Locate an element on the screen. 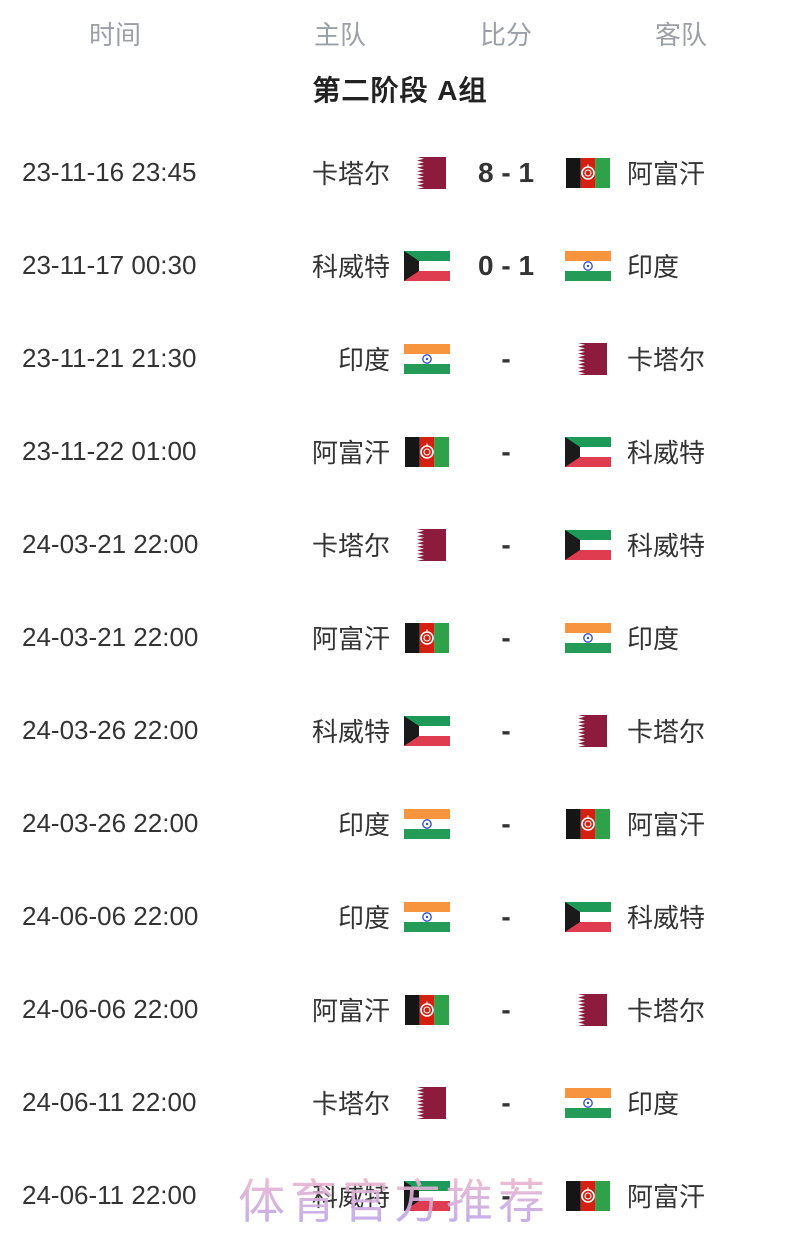 Image resolution: width=800 pixels, height=1242 pixels. match-row: 23-11-17 00:30 科威特 0 - 1 印度 is located at coordinates (400, 265).